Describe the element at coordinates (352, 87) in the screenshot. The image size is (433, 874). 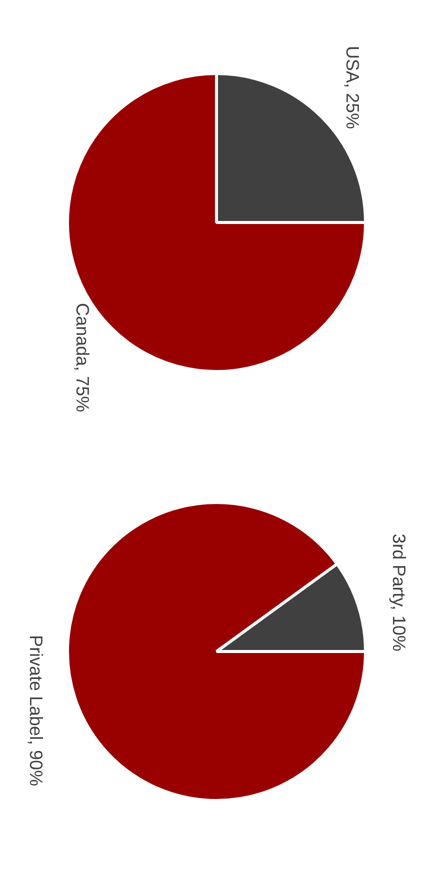
I see `slice-label: USA, 25%` at that location.